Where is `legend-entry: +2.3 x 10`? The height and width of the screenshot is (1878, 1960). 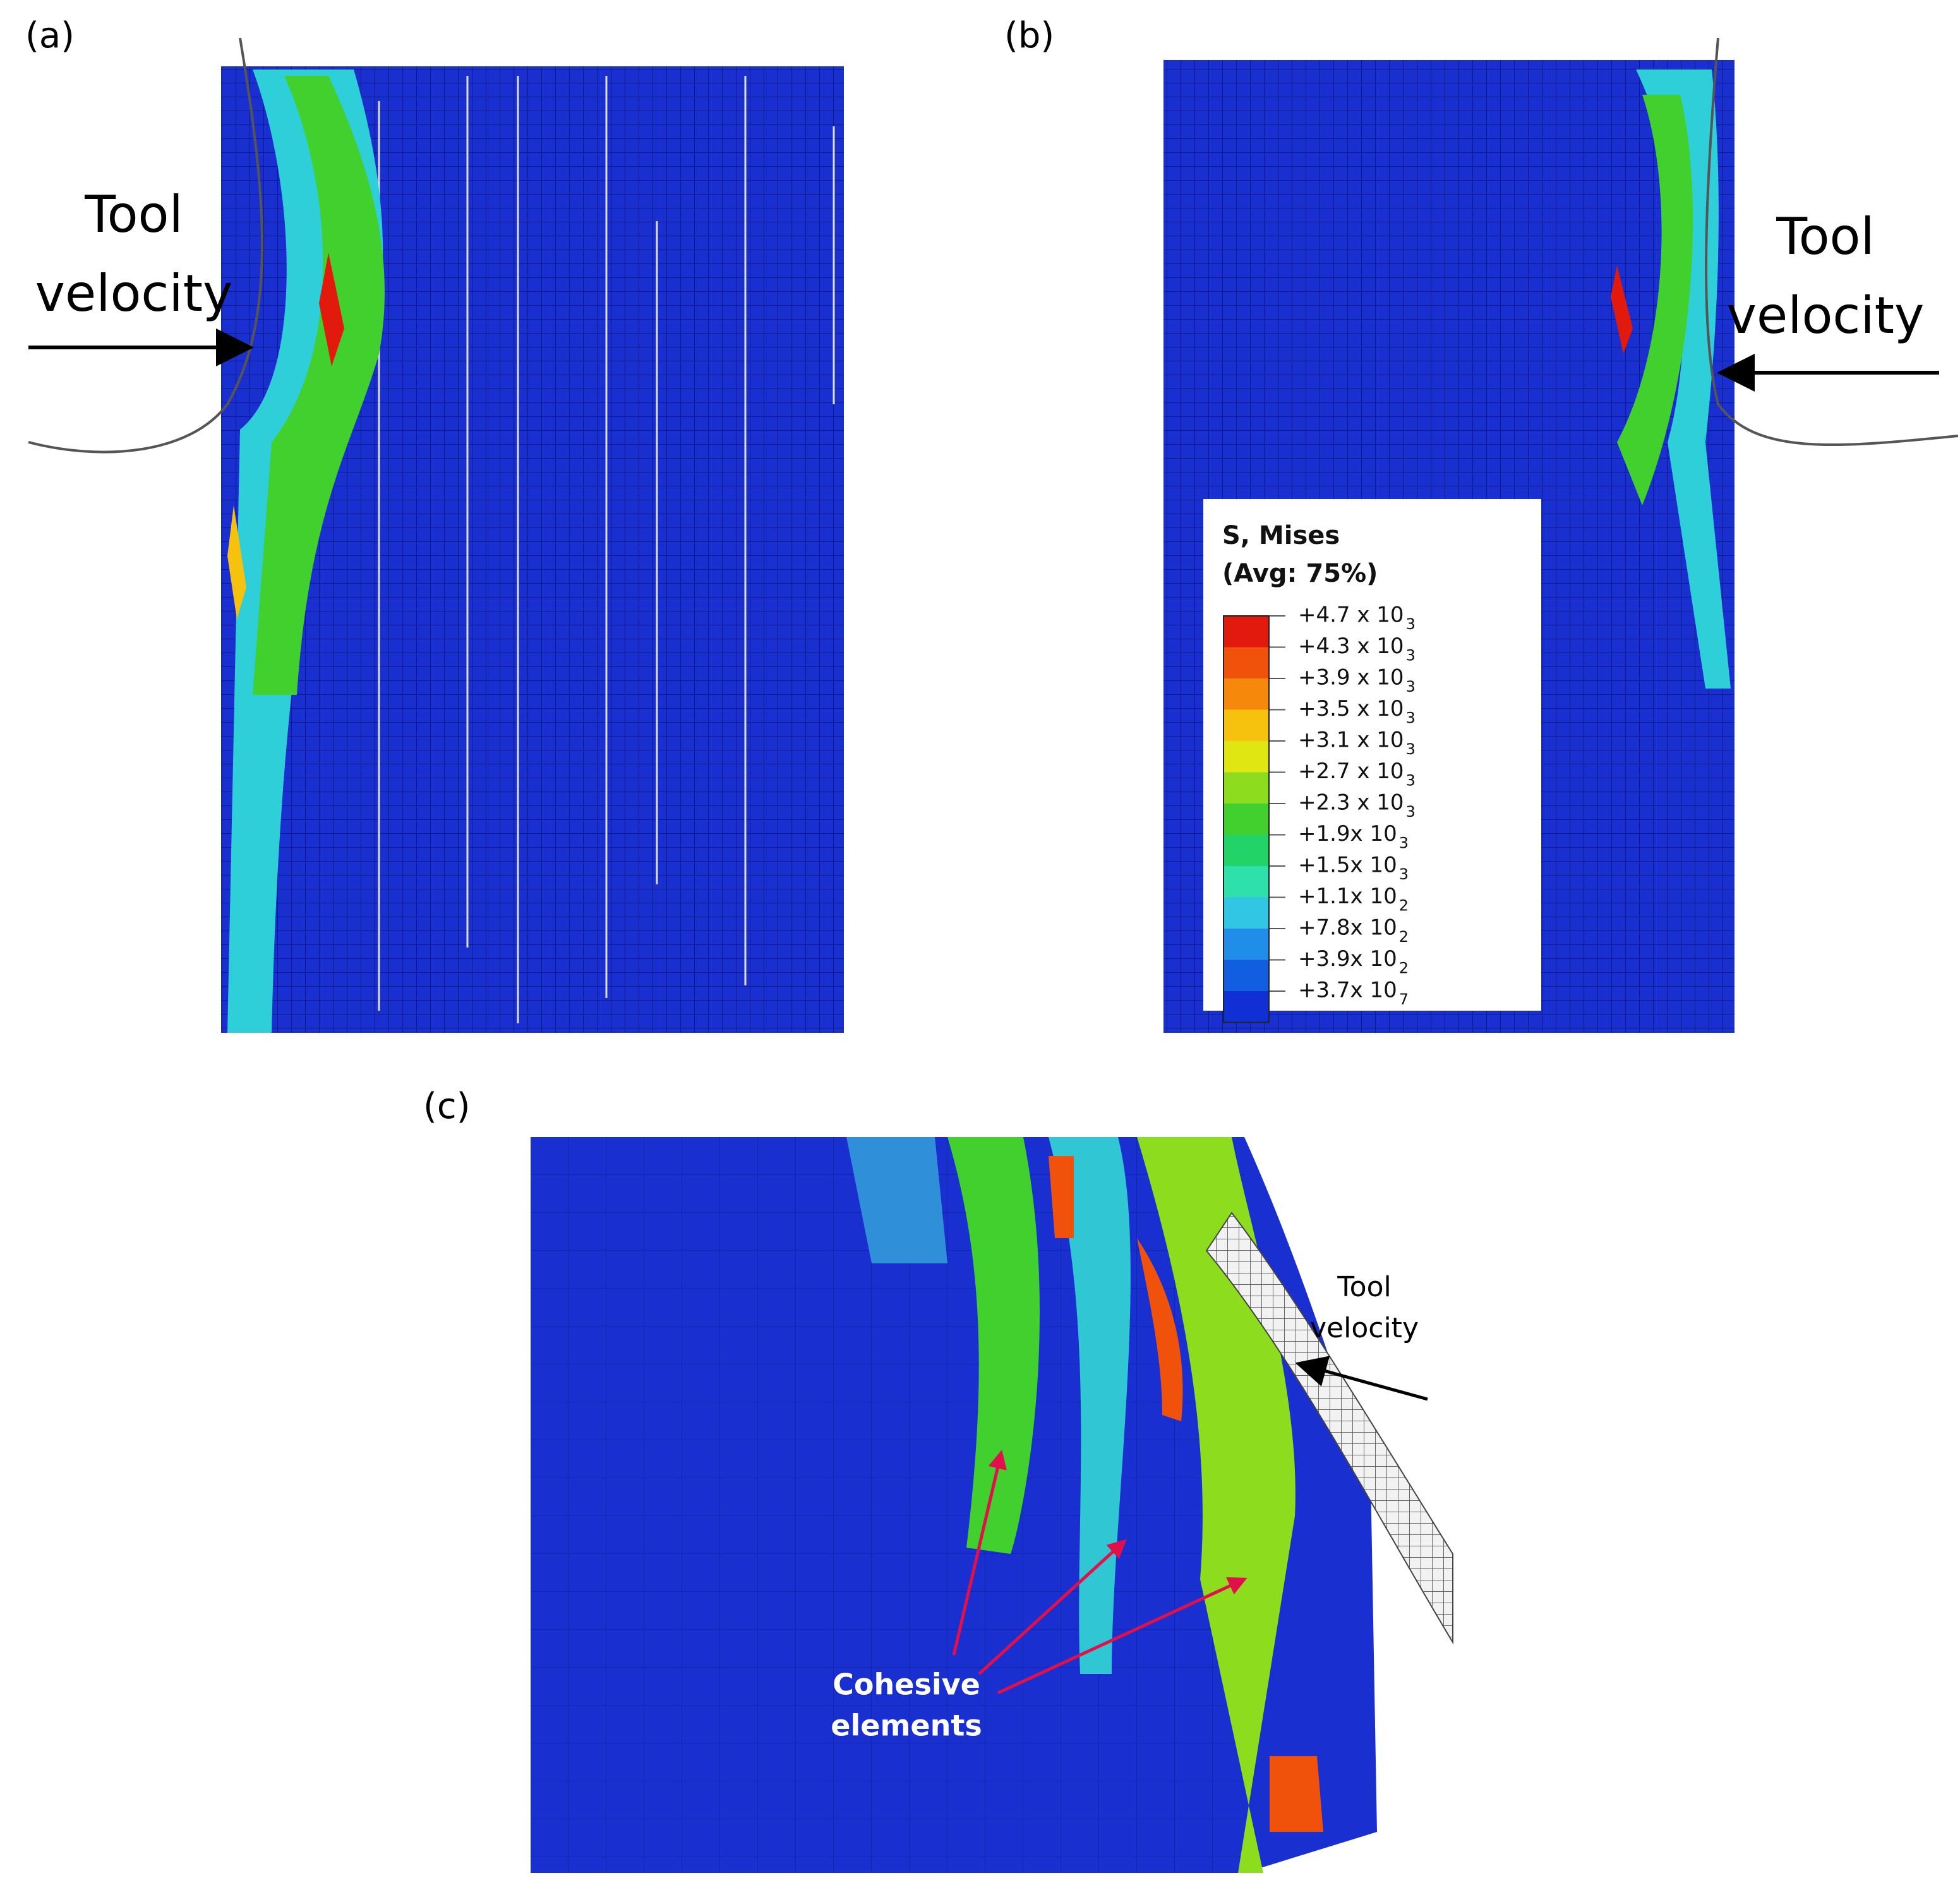 legend-entry: +2.3 x 10 is located at coordinates (1351, 803).